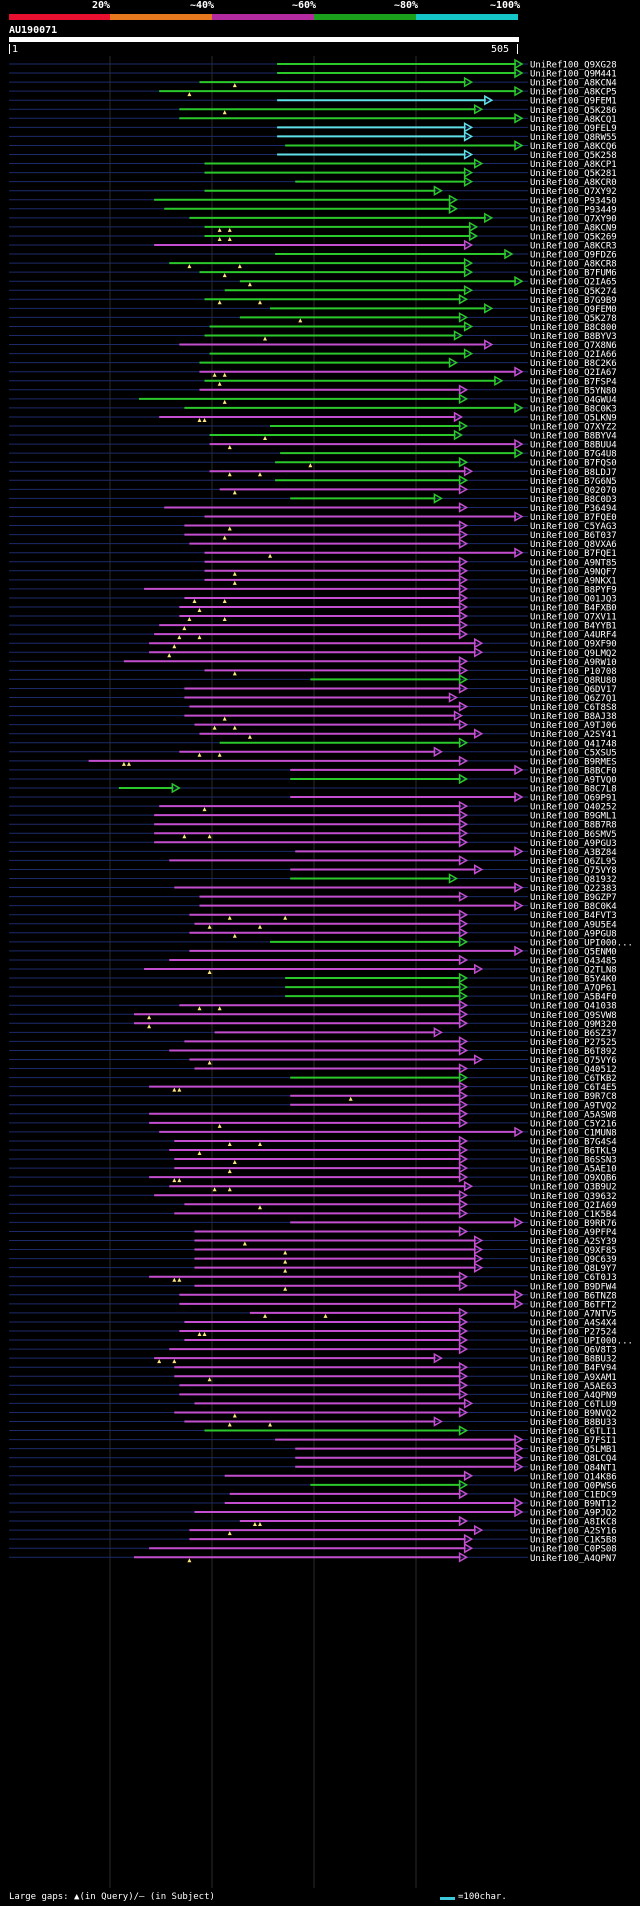  Describe the element at coordinates (573, 473) in the screenshot. I see `hit-label: UniRef100_B8LDJ7` at that location.